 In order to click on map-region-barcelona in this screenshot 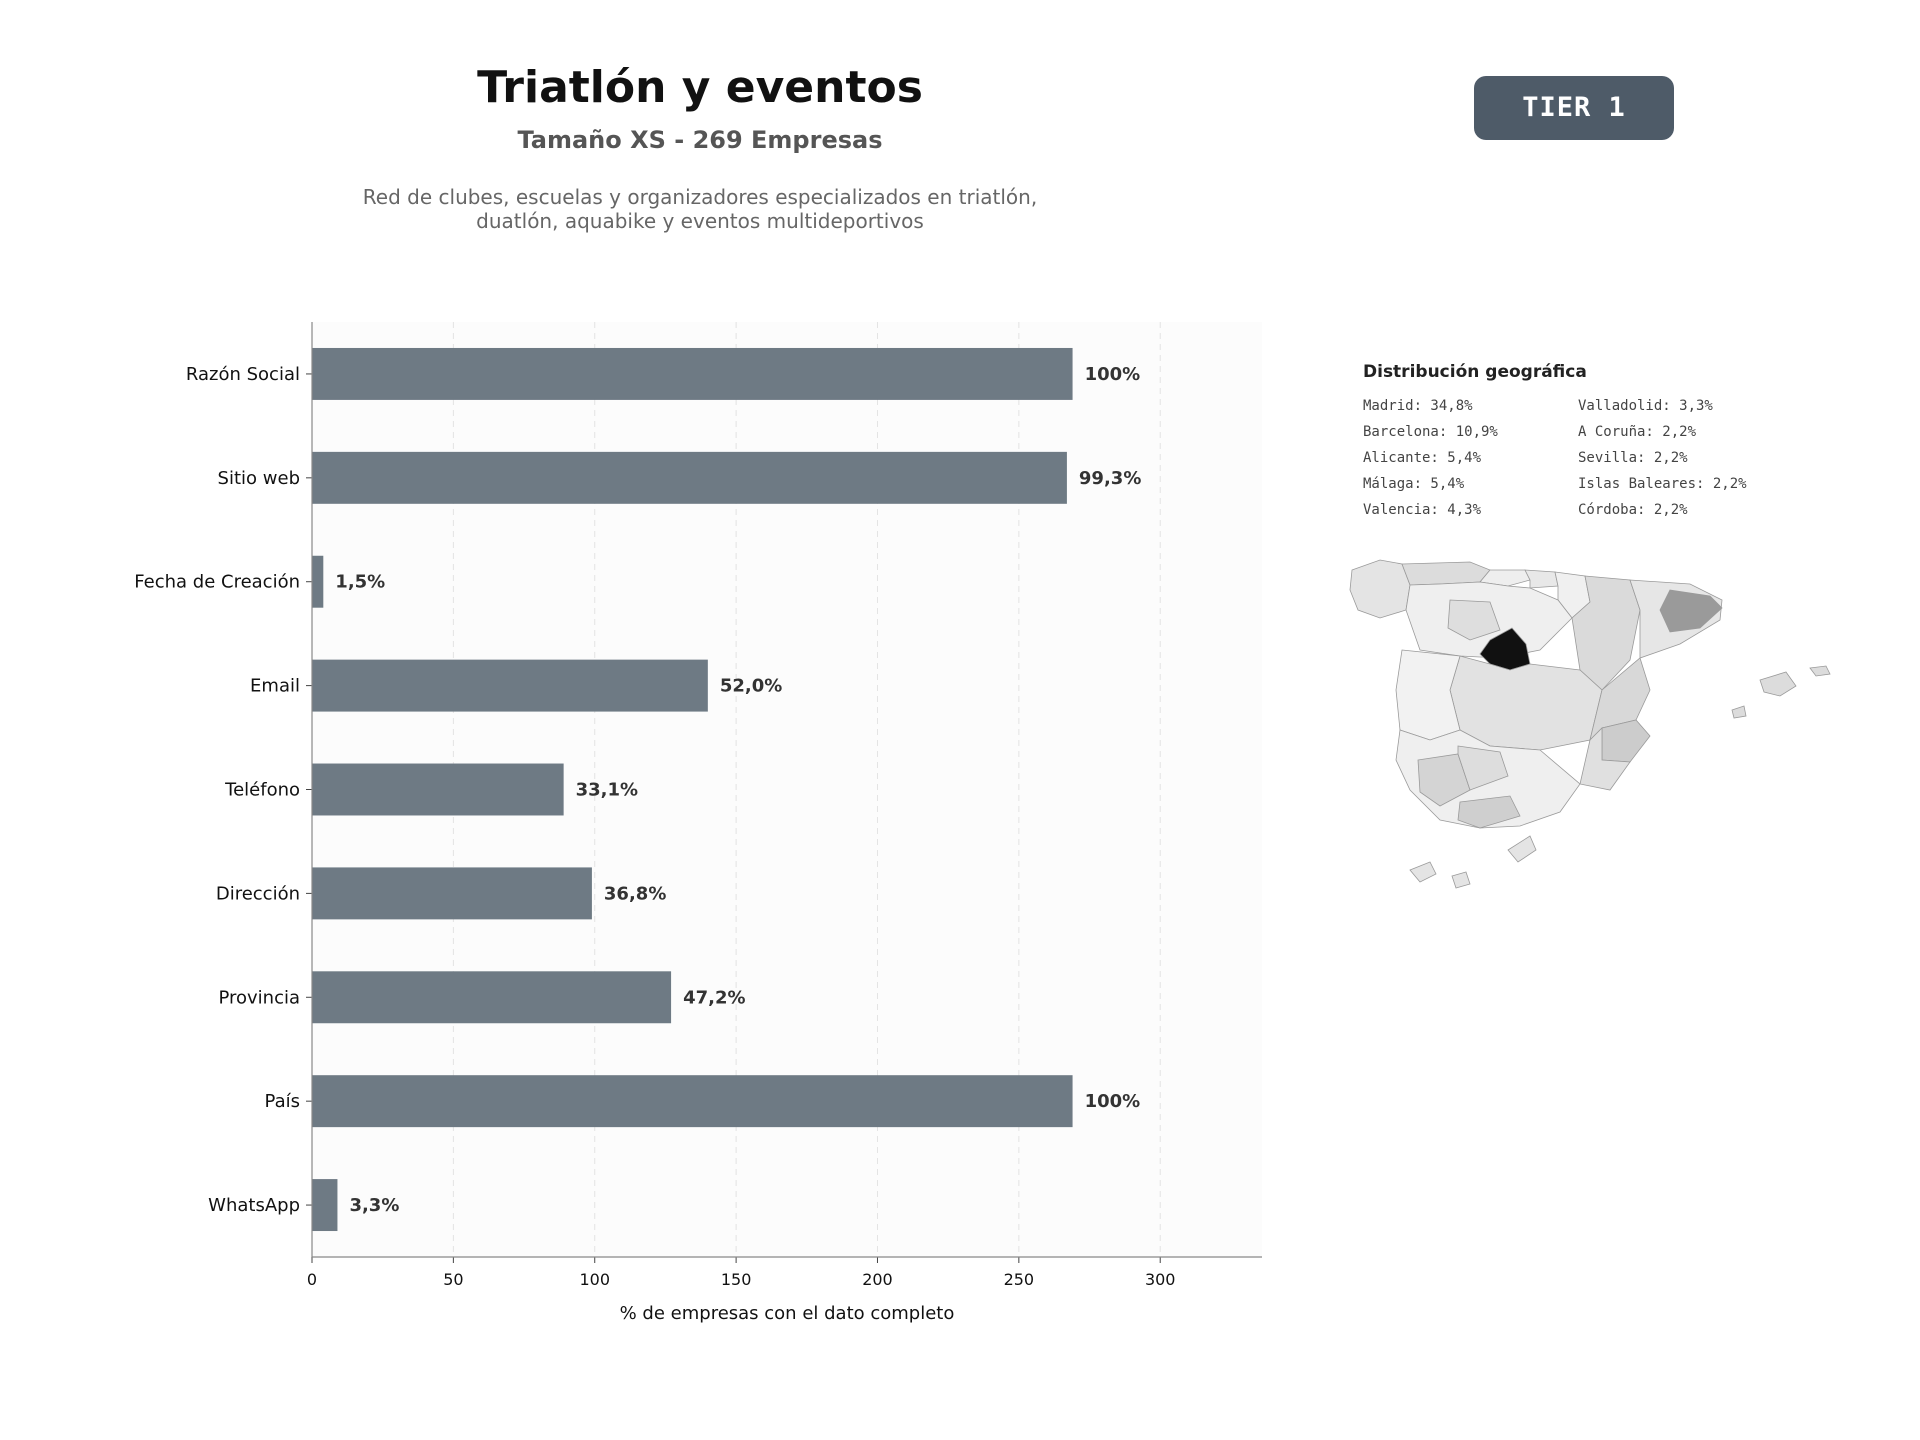, I will do `click(1691, 611)`.